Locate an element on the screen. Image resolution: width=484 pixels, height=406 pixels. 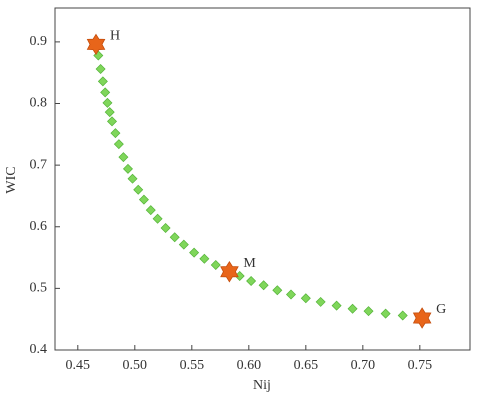
y-tick-label: 0.4 is located at coordinates (39, 349).